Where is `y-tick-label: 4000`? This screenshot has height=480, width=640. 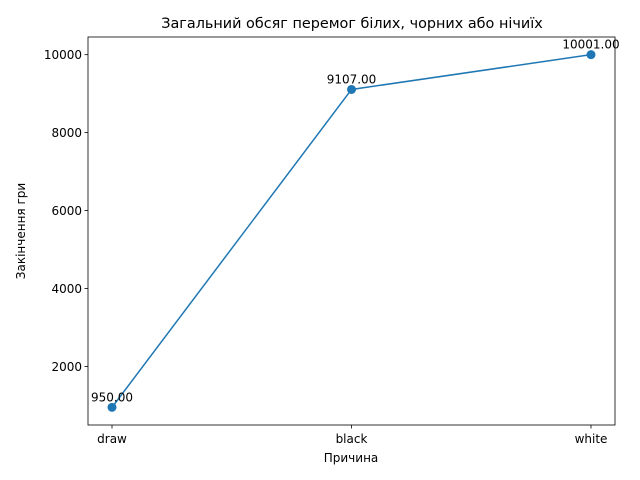 y-tick-label: 4000 is located at coordinates (66, 289).